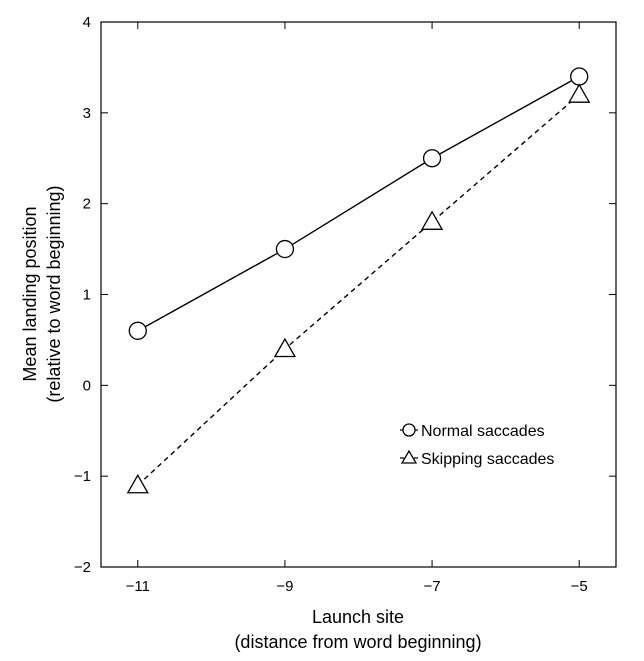 This screenshot has width=644, height=661. Describe the element at coordinates (409, 456) in the screenshot. I see `legend-triangle-marker-icon` at that location.